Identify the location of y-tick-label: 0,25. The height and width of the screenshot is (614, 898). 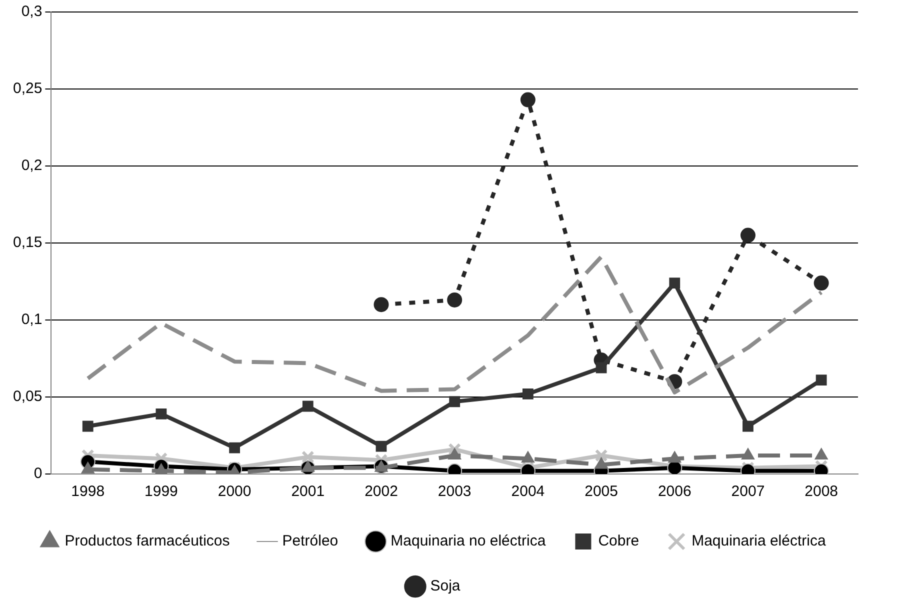
(27, 89).